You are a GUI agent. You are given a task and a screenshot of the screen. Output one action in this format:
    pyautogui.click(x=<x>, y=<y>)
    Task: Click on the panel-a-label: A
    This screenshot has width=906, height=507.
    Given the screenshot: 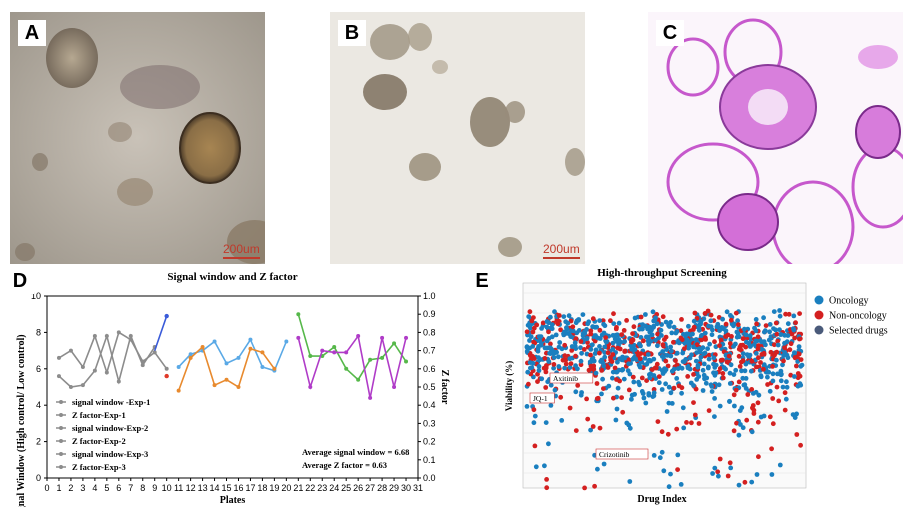 What is the action you would take?
    pyautogui.click(x=32, y=33)
    